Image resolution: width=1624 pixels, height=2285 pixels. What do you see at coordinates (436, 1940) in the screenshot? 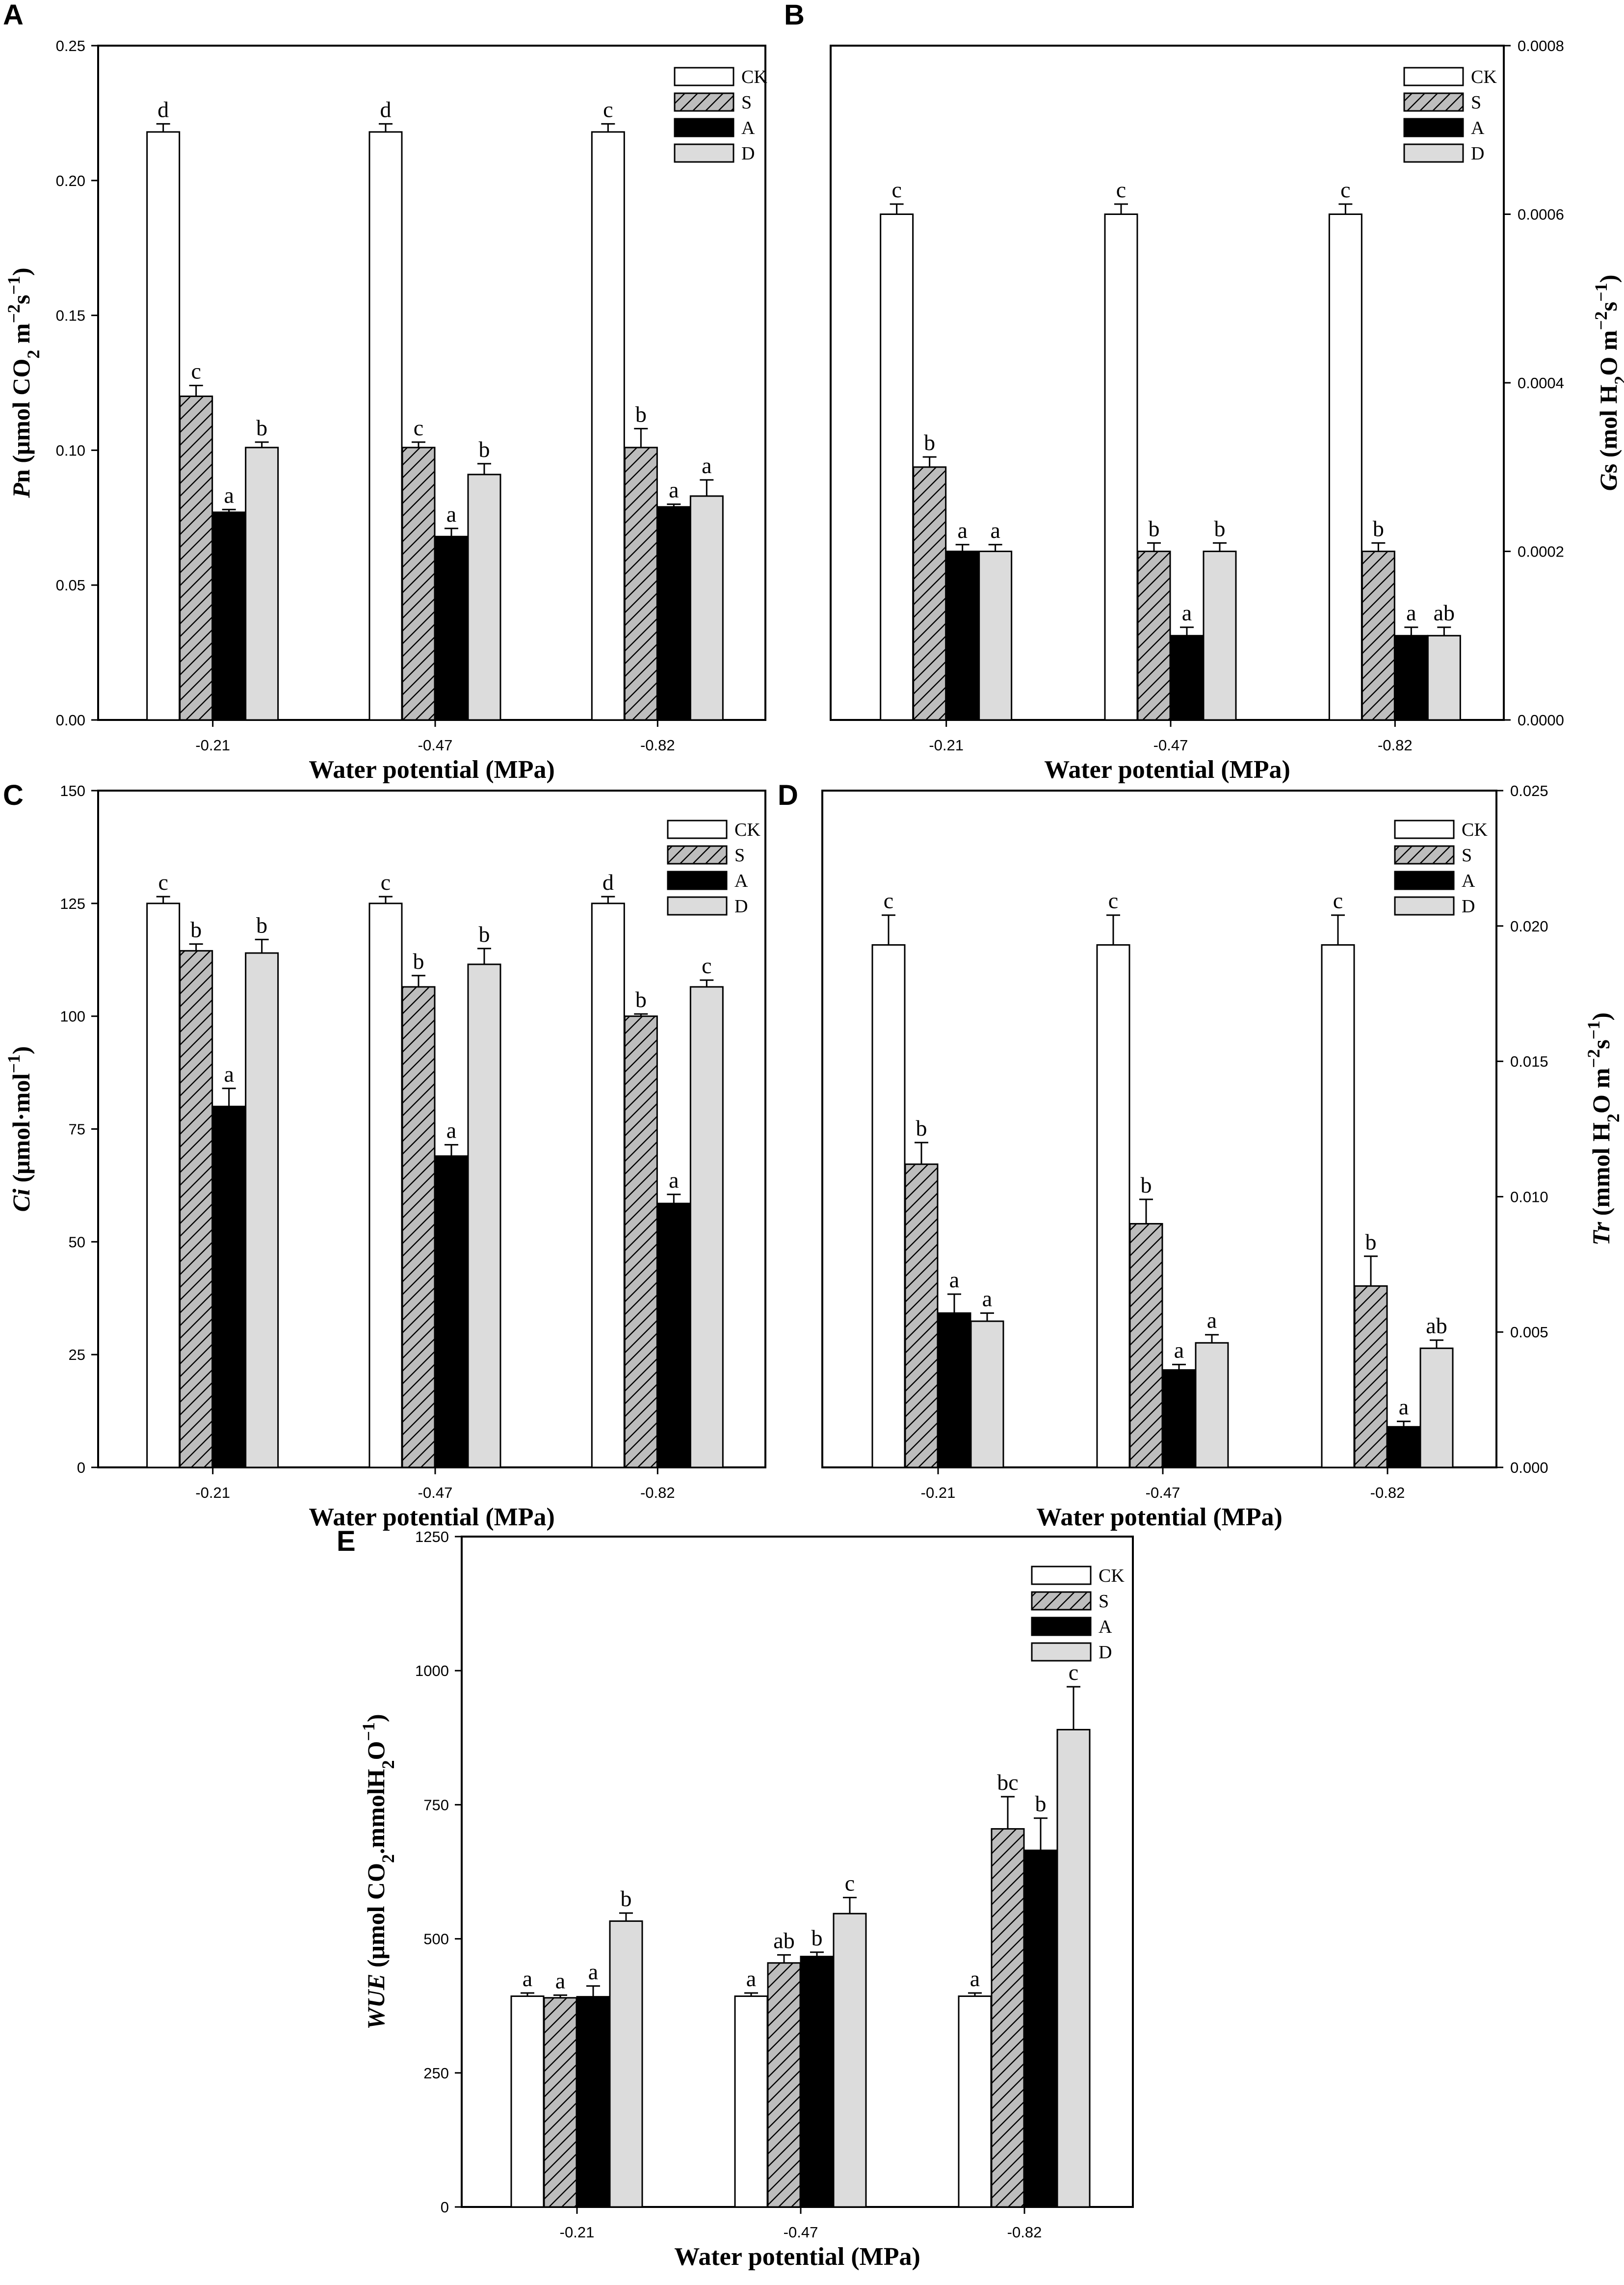
I see `y-tick-label: 500` at bounding box center [436, 1940].